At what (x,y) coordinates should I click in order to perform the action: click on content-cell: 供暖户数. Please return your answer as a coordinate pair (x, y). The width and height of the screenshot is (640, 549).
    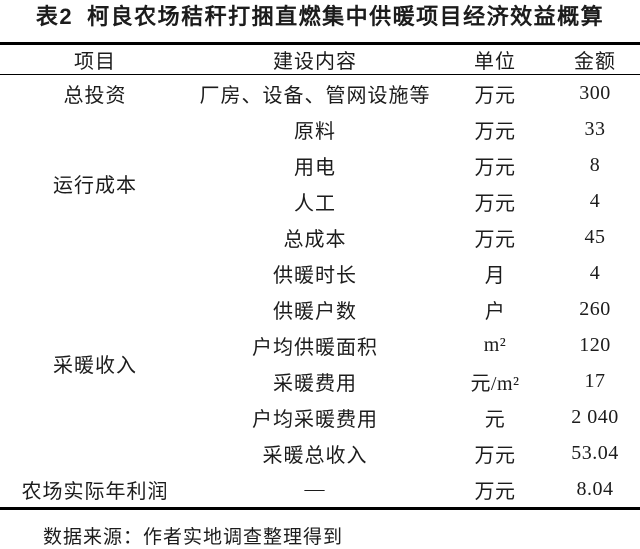
    Looking at the image, I should click on (315, 311).